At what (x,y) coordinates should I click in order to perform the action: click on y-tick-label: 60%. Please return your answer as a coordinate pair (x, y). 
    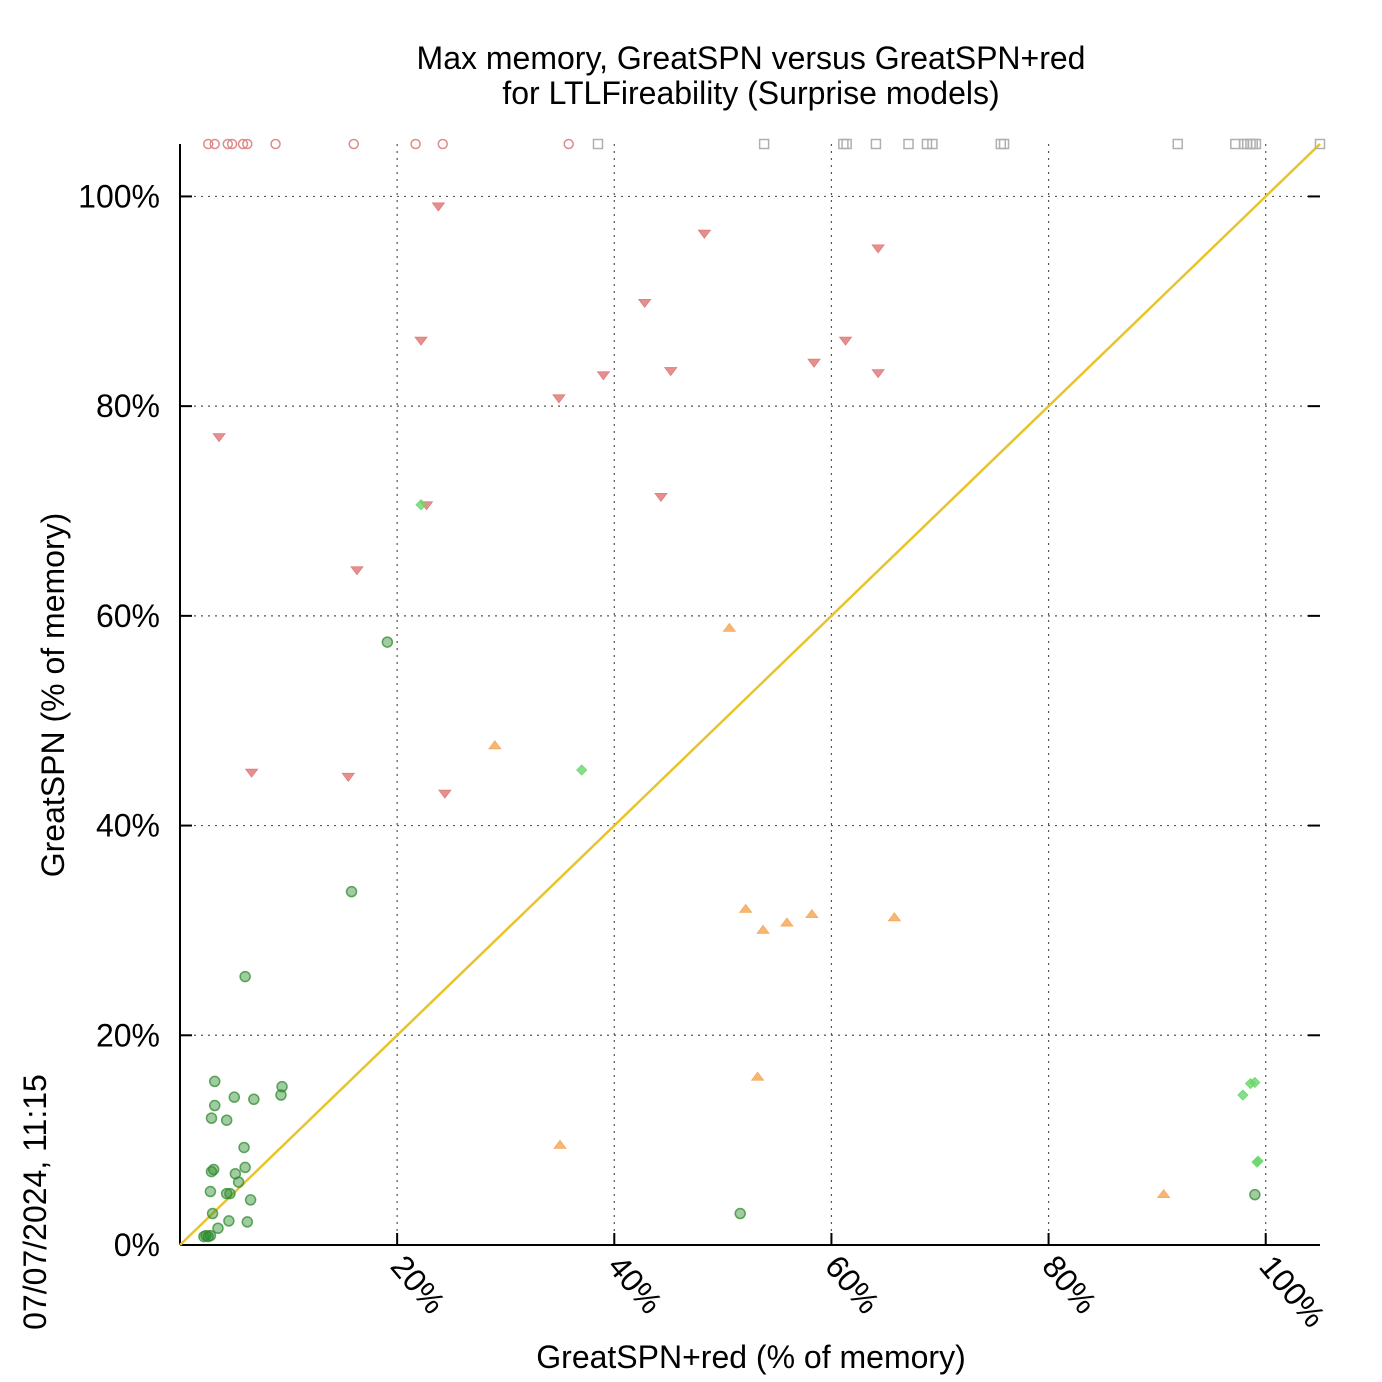
    Looking at the image, I should click on (128, 616).